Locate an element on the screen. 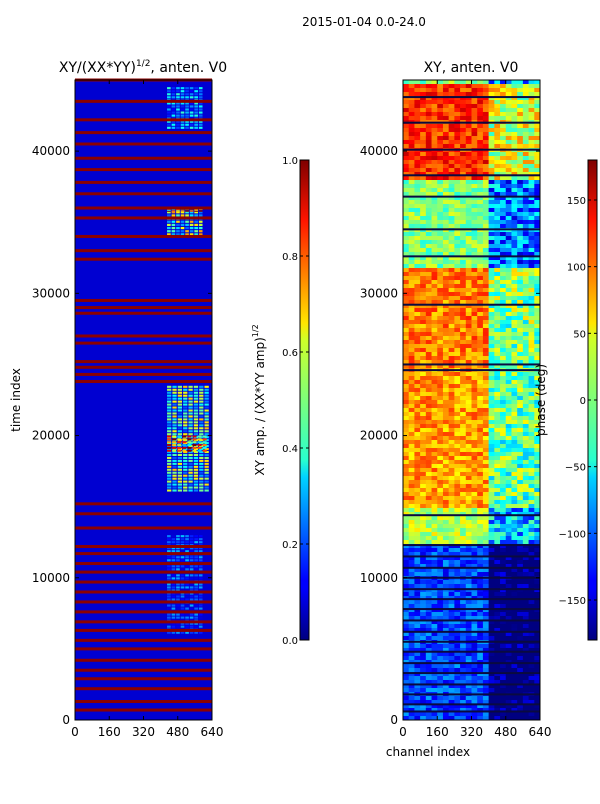  flagged-row is located at coordinates (143, 133).